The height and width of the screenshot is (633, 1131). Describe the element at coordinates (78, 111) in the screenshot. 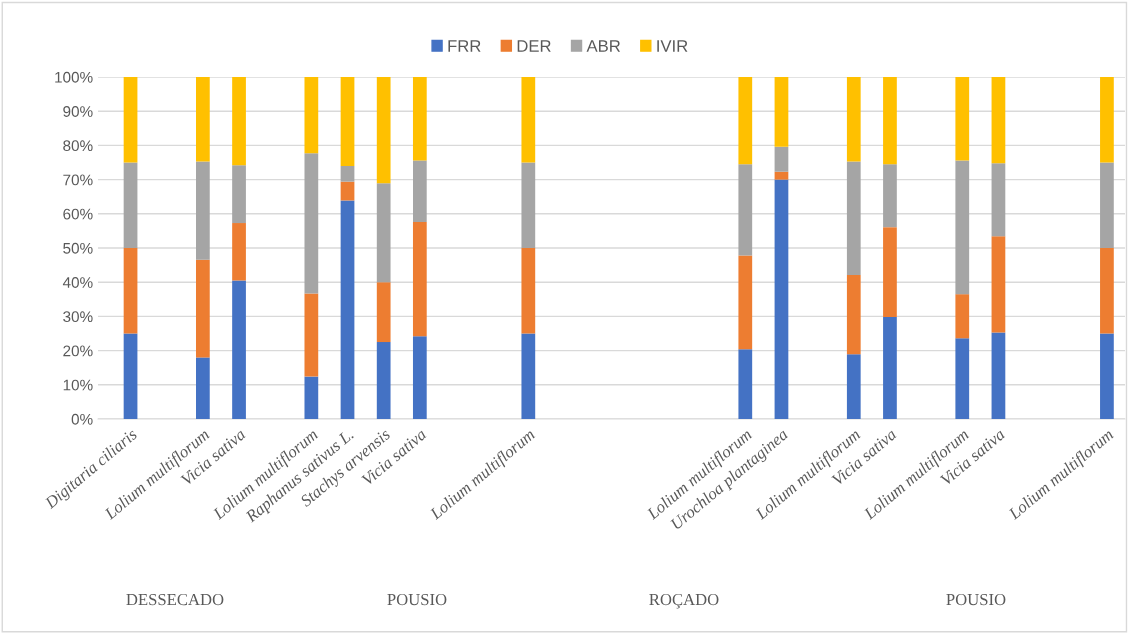

I see `y-tick-label: 90%` at that location.